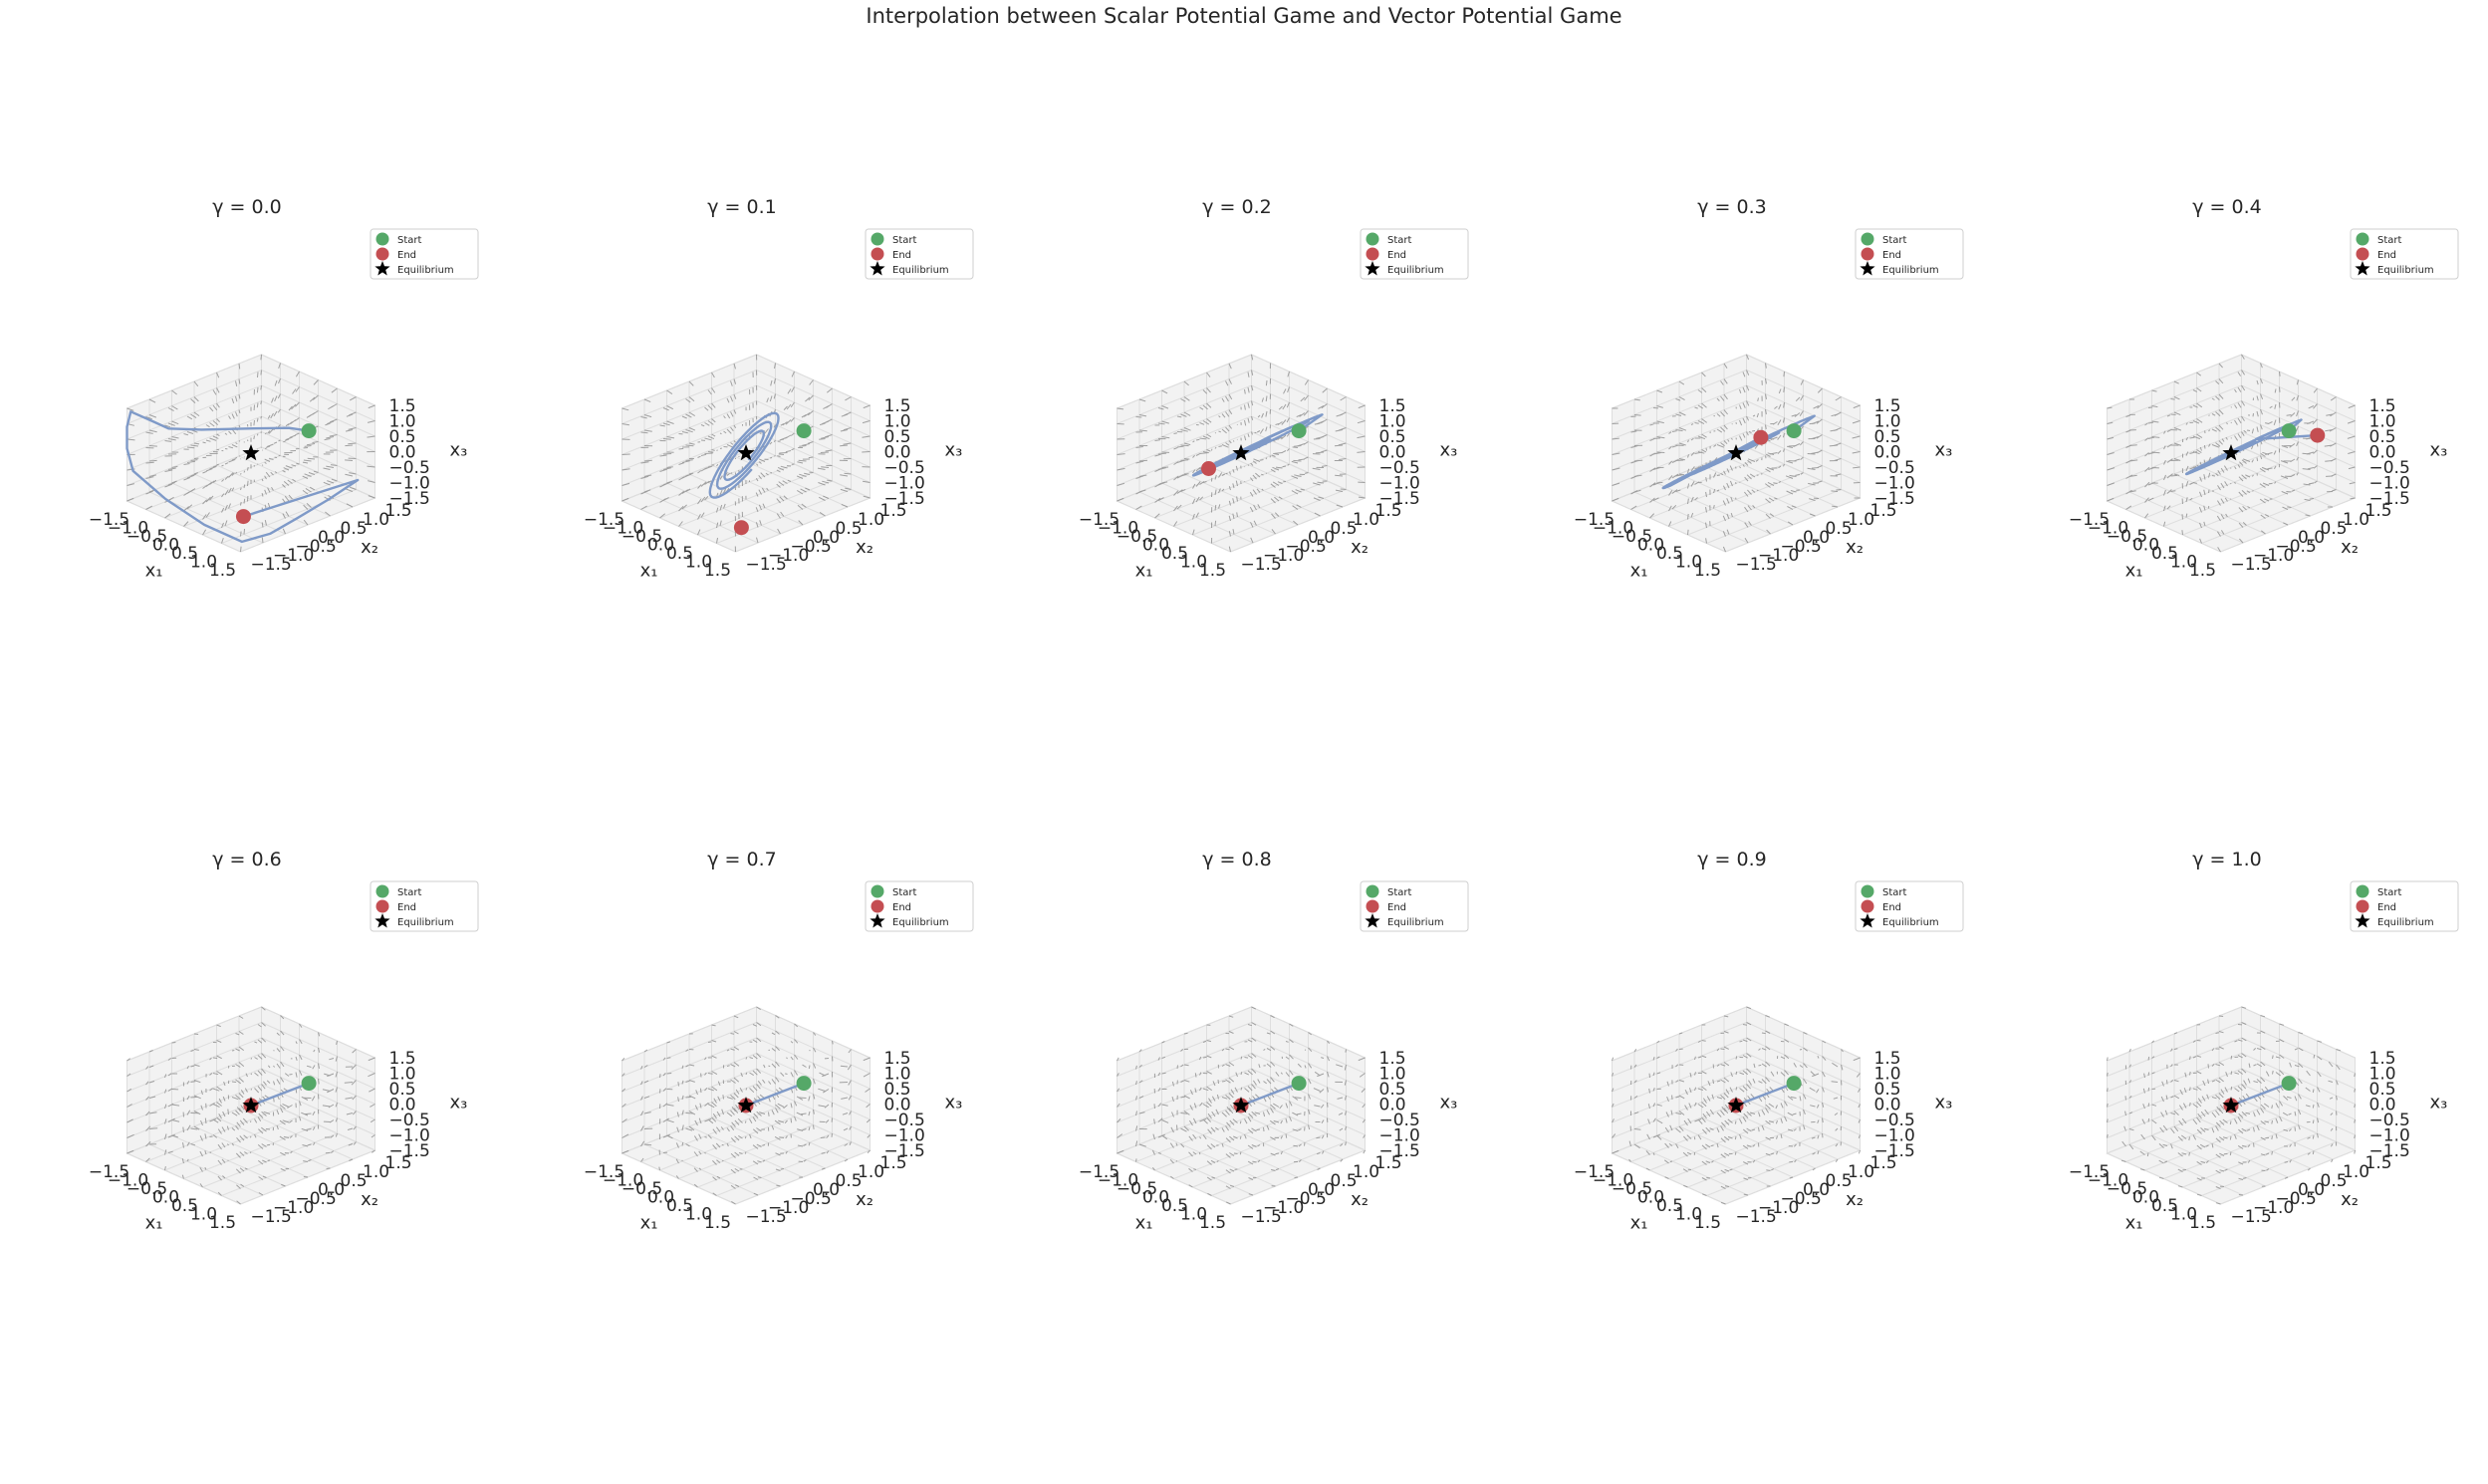 The height and width of the screenshot is (1484, 2488). Describe the element at coordinates (920, 270) in the screenshot. I see `legend-equilibrium-label: Equilibrium` at that location.